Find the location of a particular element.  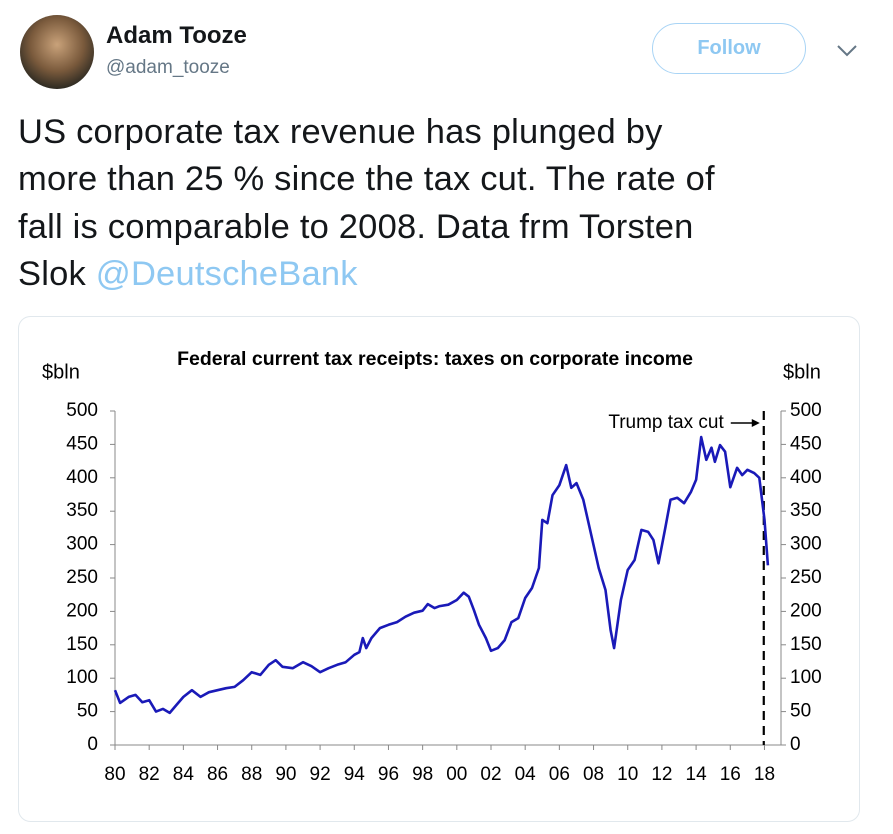

y2-axis-label: $bln is located at coordinates (802, 372).